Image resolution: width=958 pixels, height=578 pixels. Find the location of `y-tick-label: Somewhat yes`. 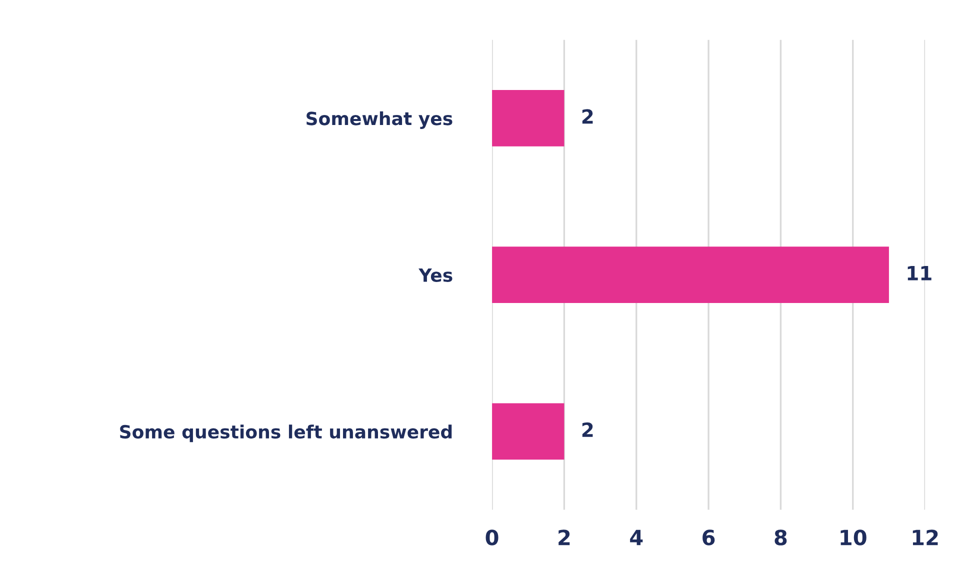

y-tick-label: Somewhat yes is located at coordinates (379, 120).